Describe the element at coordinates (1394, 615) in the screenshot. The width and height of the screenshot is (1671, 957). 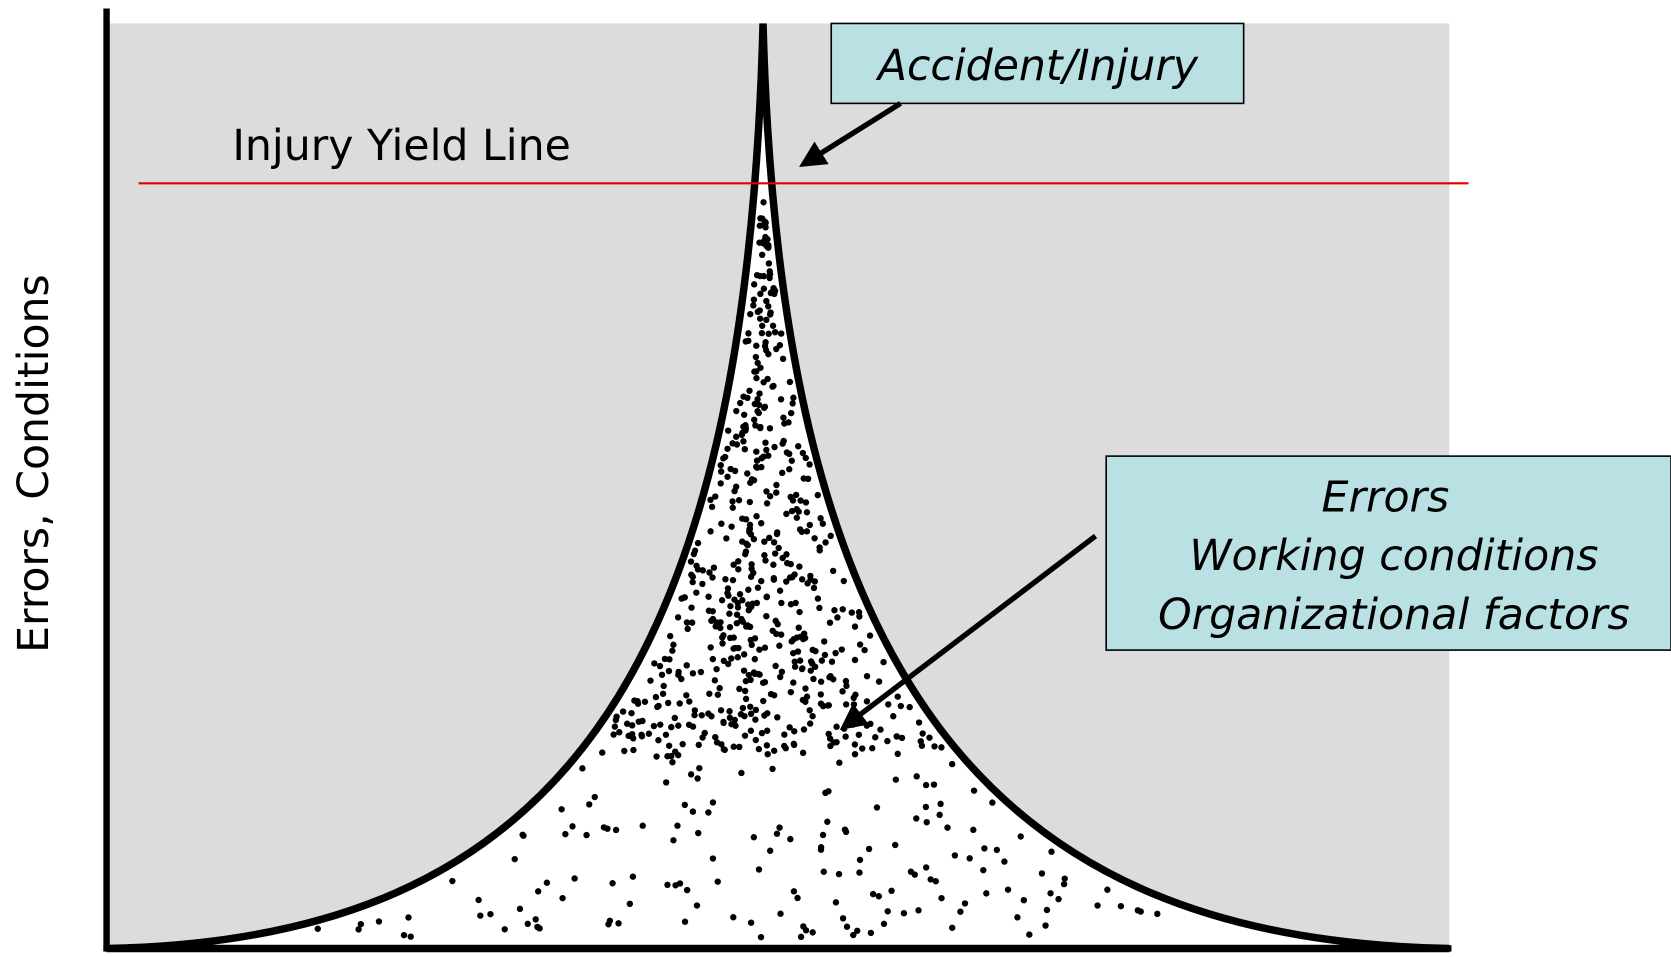
I see `callout-text: Organizational factors` at that location.